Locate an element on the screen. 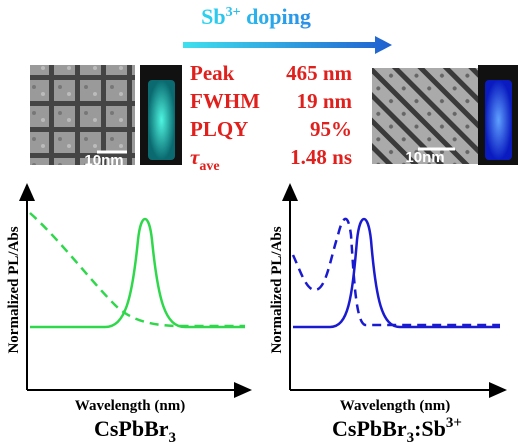 The image size is (520, 442). property-value: 95% is located at coordinates (331, 129).